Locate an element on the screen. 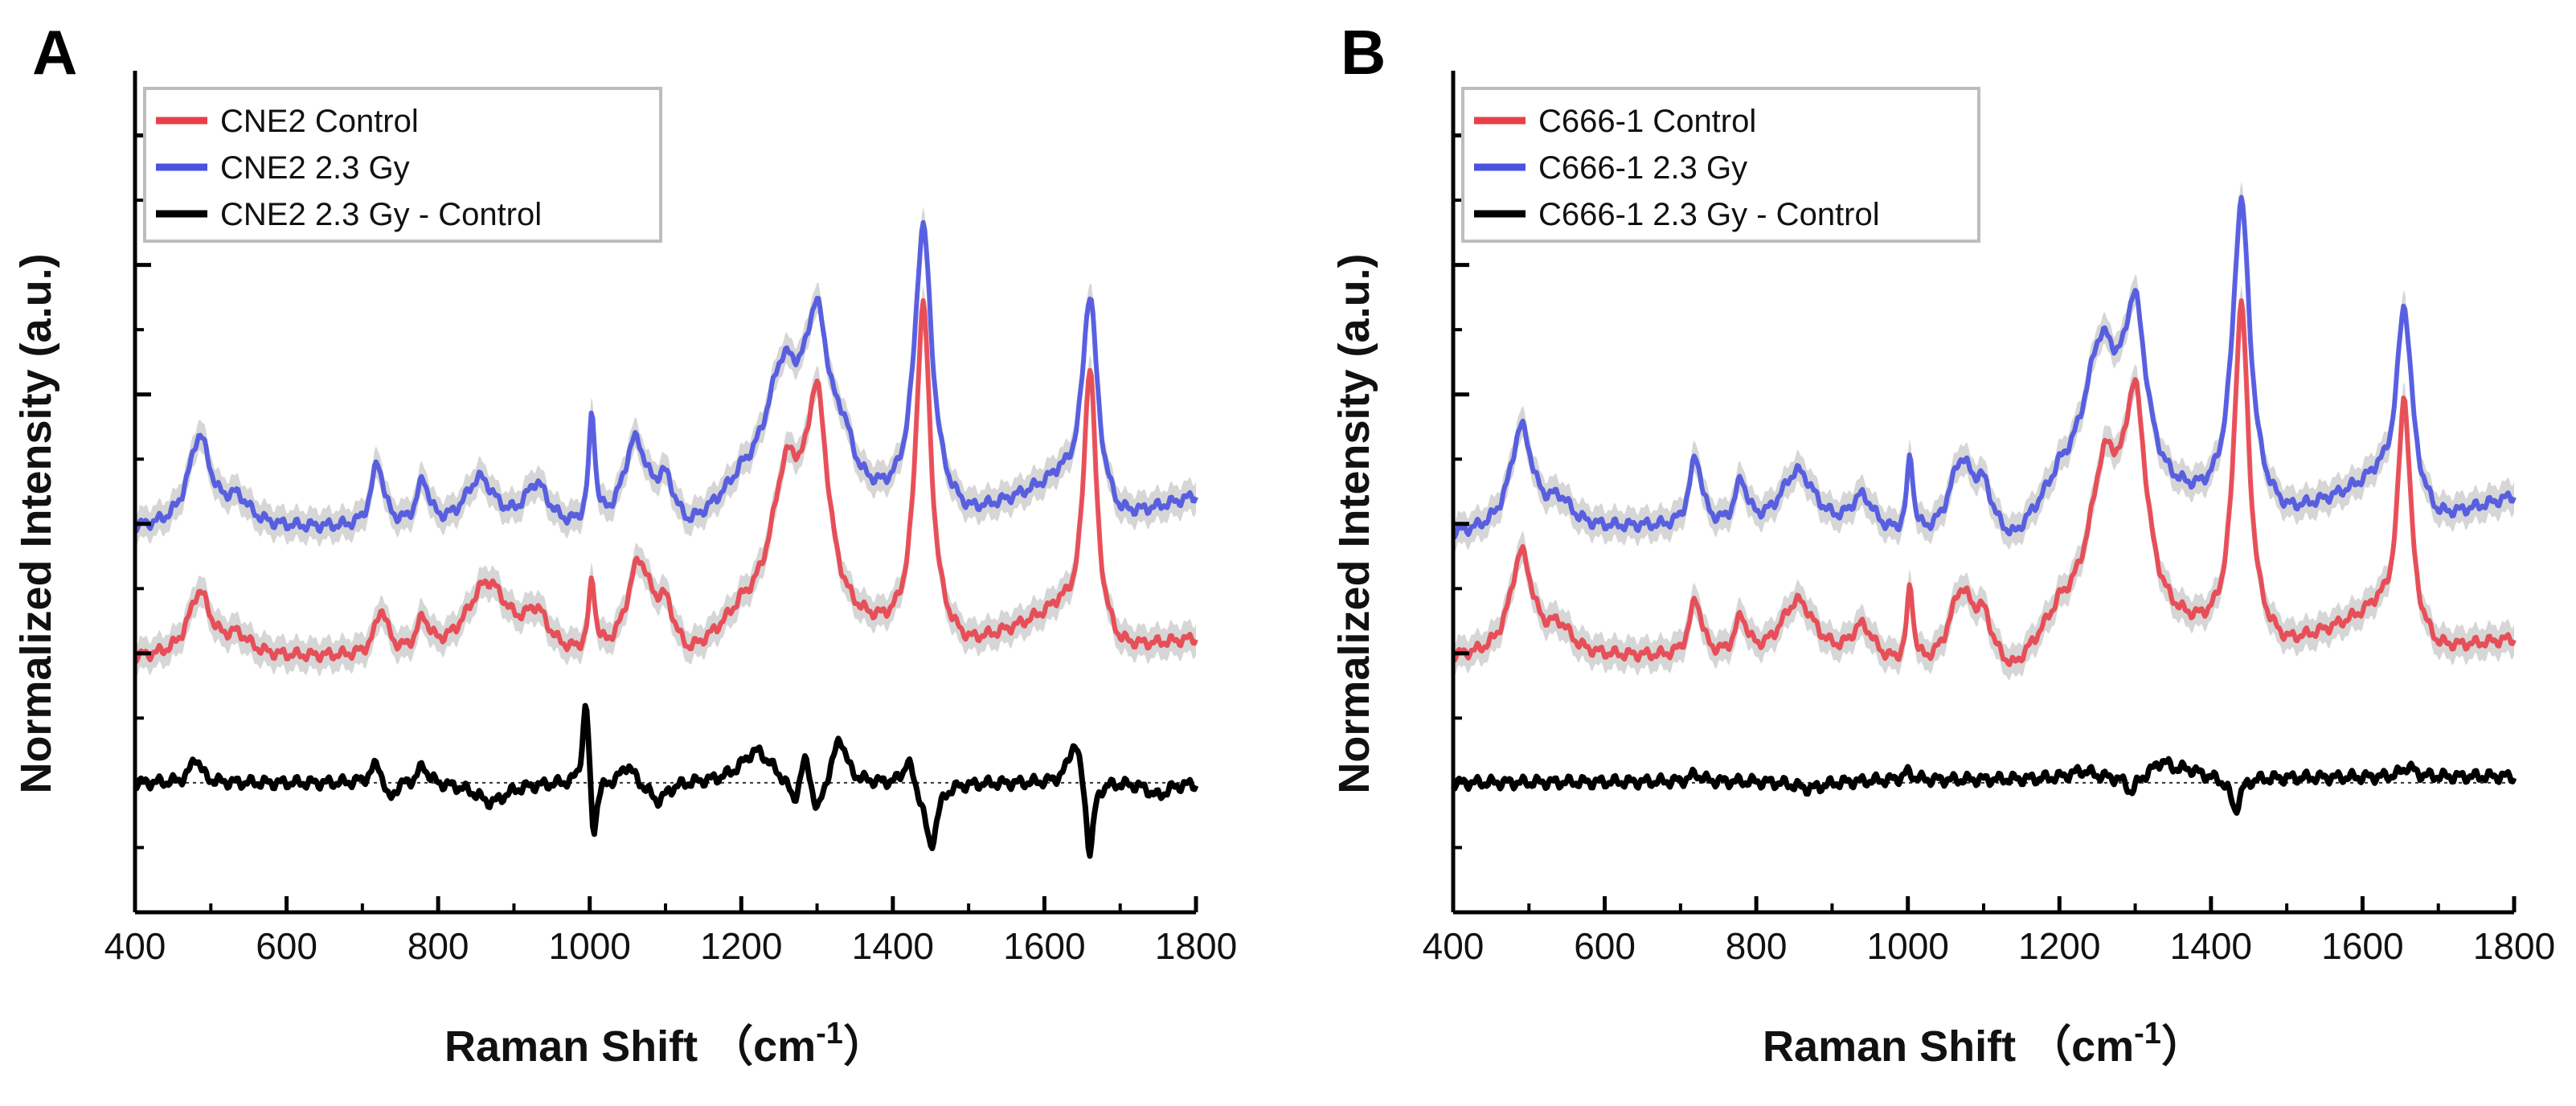 The height and width of the screenshot is (1106, 2576). panel-letter: A is located at coordinates (54, 53).